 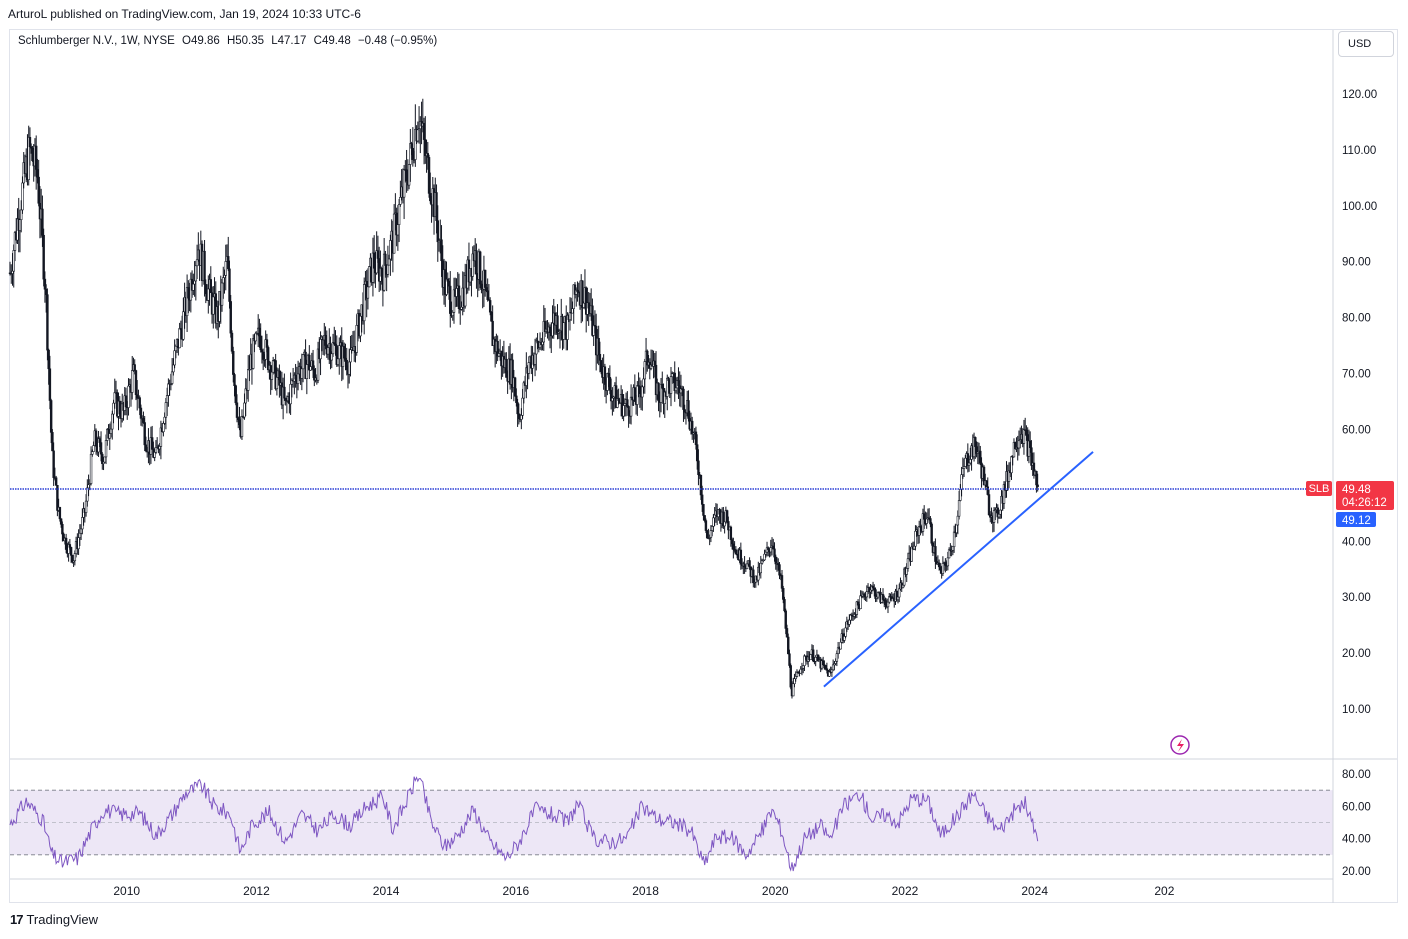 I want to click on legend-change: −0.48 (−0.95%), so click(x=397, y=41).